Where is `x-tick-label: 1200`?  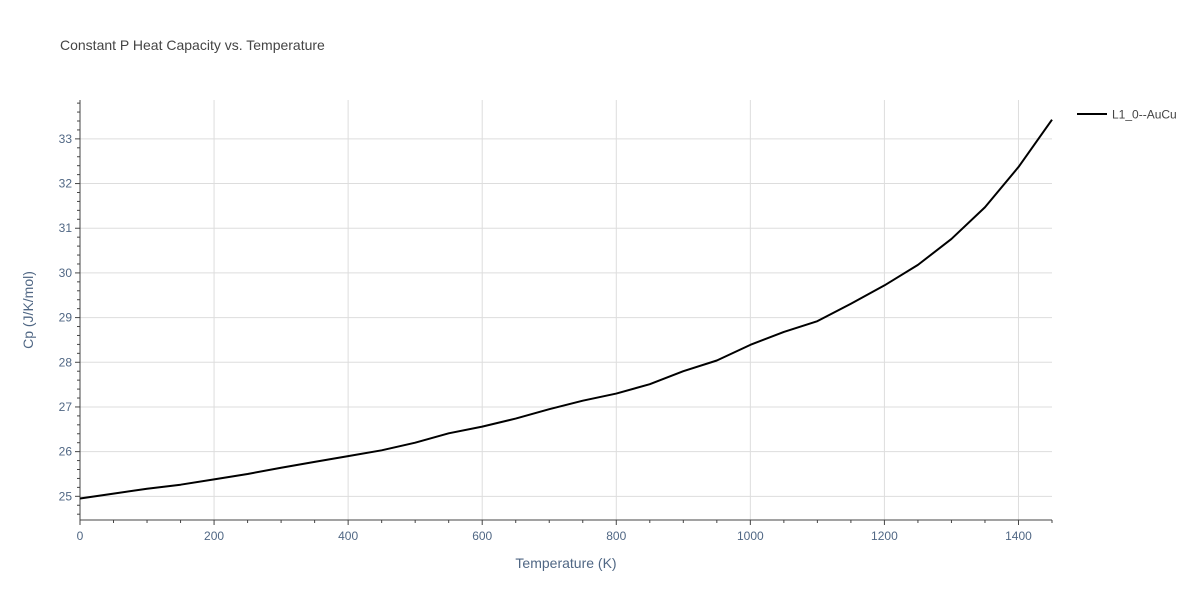 x-tick-label: 1200 is located at coordinates (884, 536).